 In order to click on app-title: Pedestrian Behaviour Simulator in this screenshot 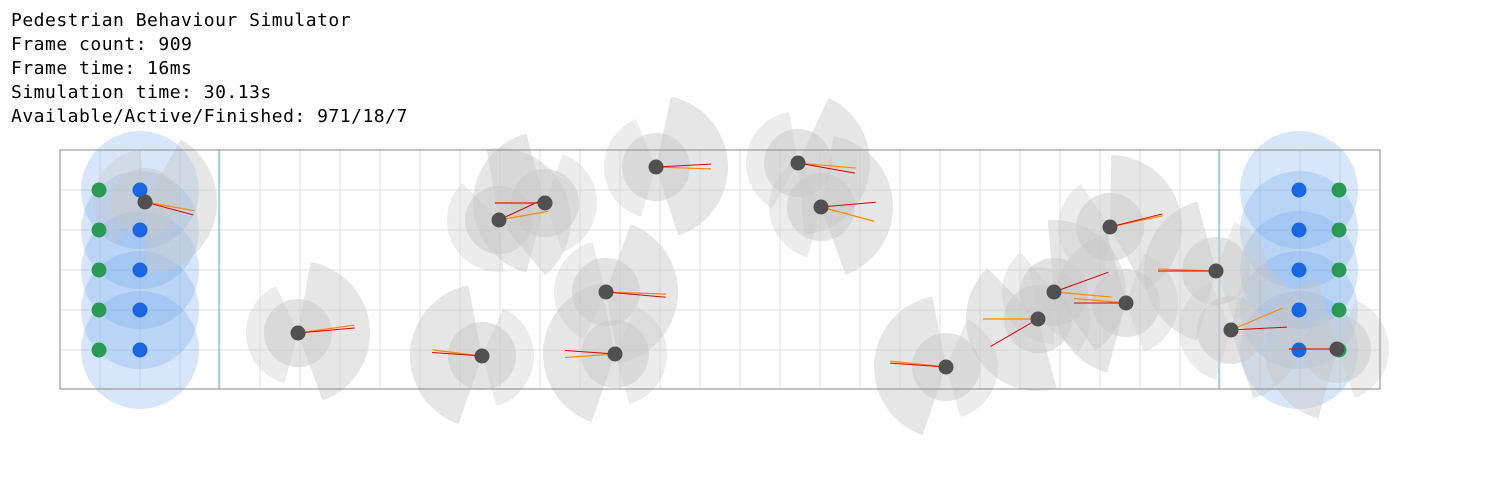, I will do `click(181, 20)`.